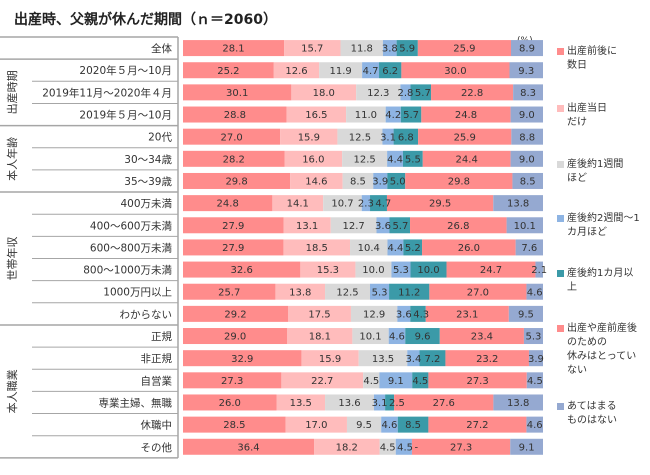 This screenshot has height=475, width=650. Describe the element at coordinates (12, 92) in the screenshot. I see `group-label: 出産時期` at that location.